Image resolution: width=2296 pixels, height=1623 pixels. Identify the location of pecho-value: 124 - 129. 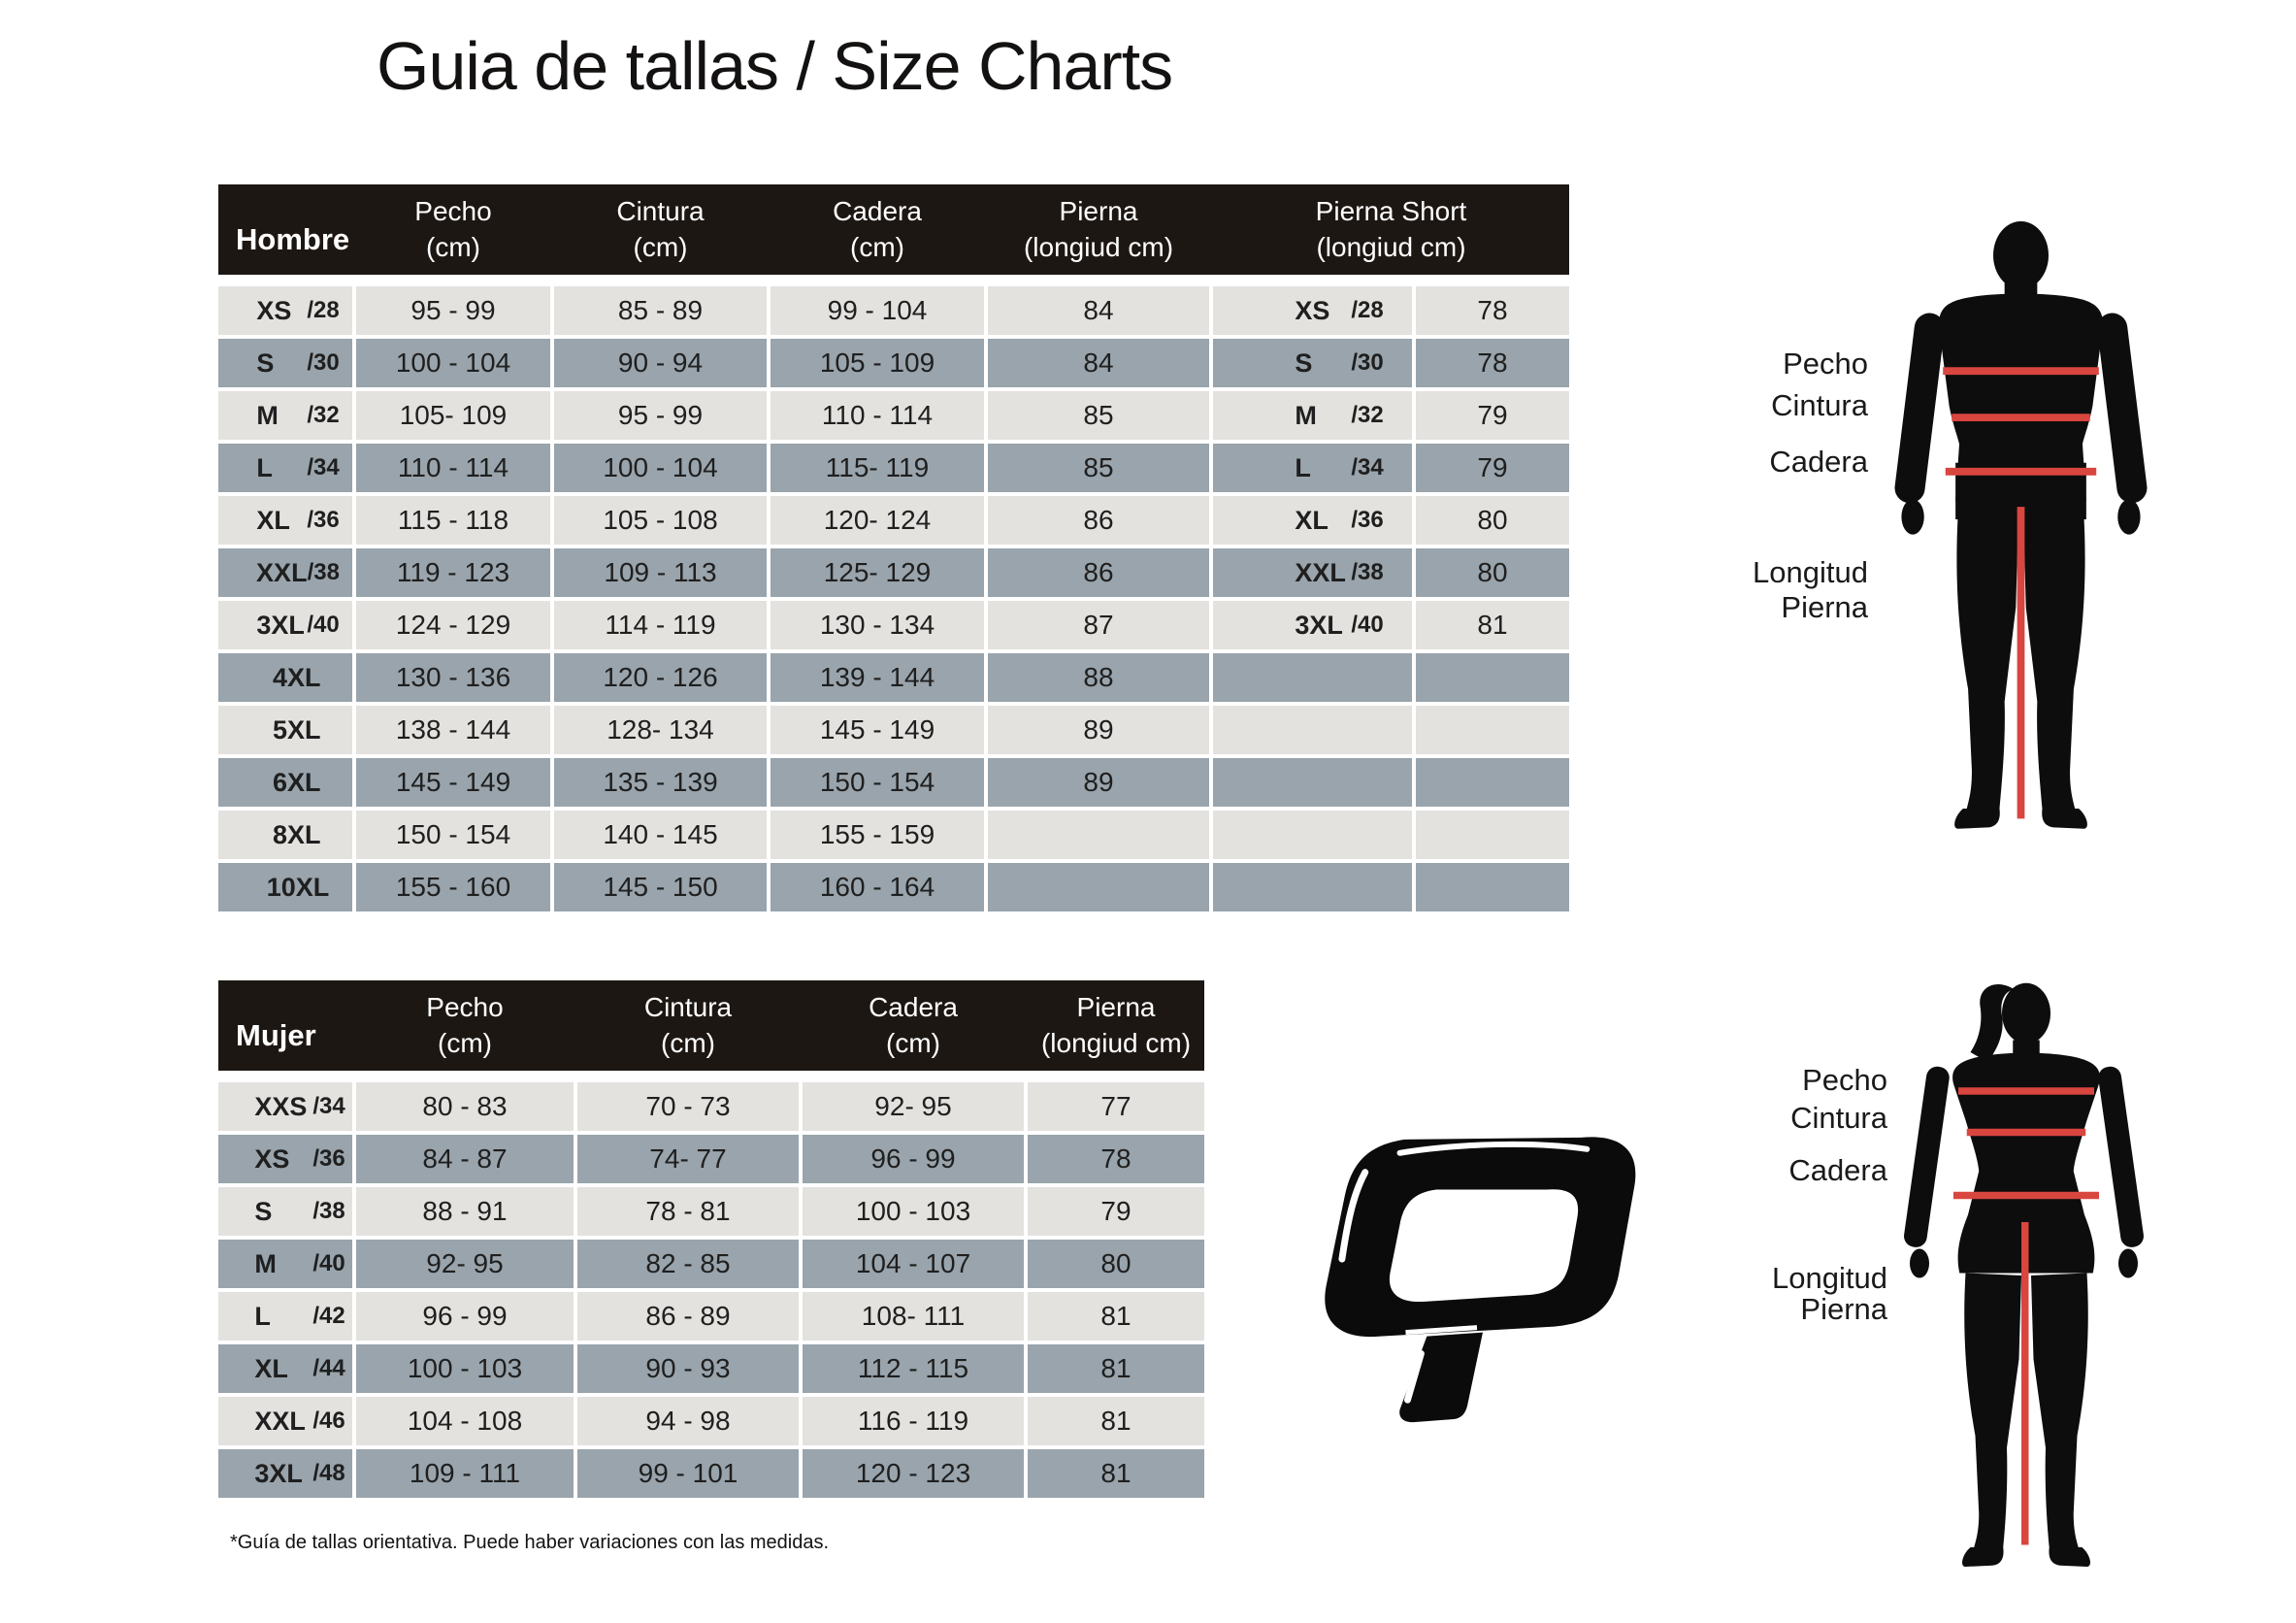
(453, 625).